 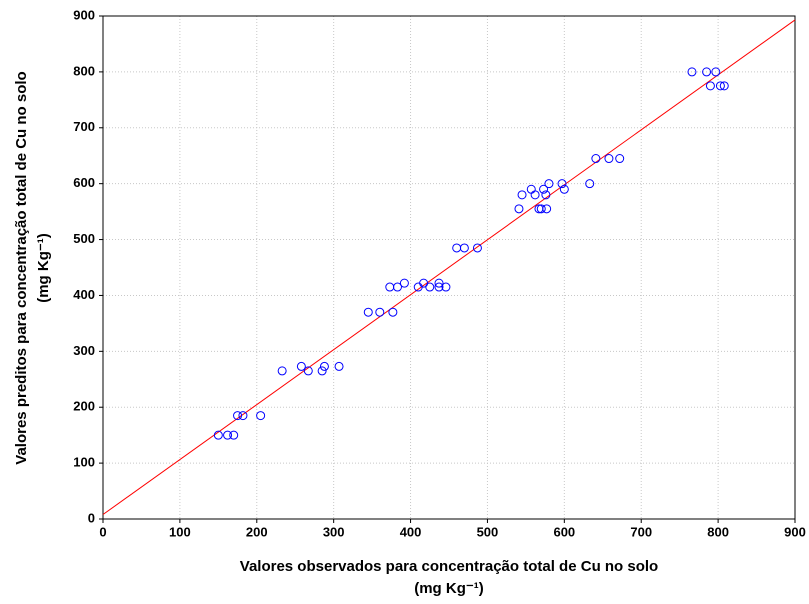 What do you see at coordinates (43, 268) in the screenshot?
I see `y-axis-label: (mg Kg⁻¹)` at bounding box center [43, 268].